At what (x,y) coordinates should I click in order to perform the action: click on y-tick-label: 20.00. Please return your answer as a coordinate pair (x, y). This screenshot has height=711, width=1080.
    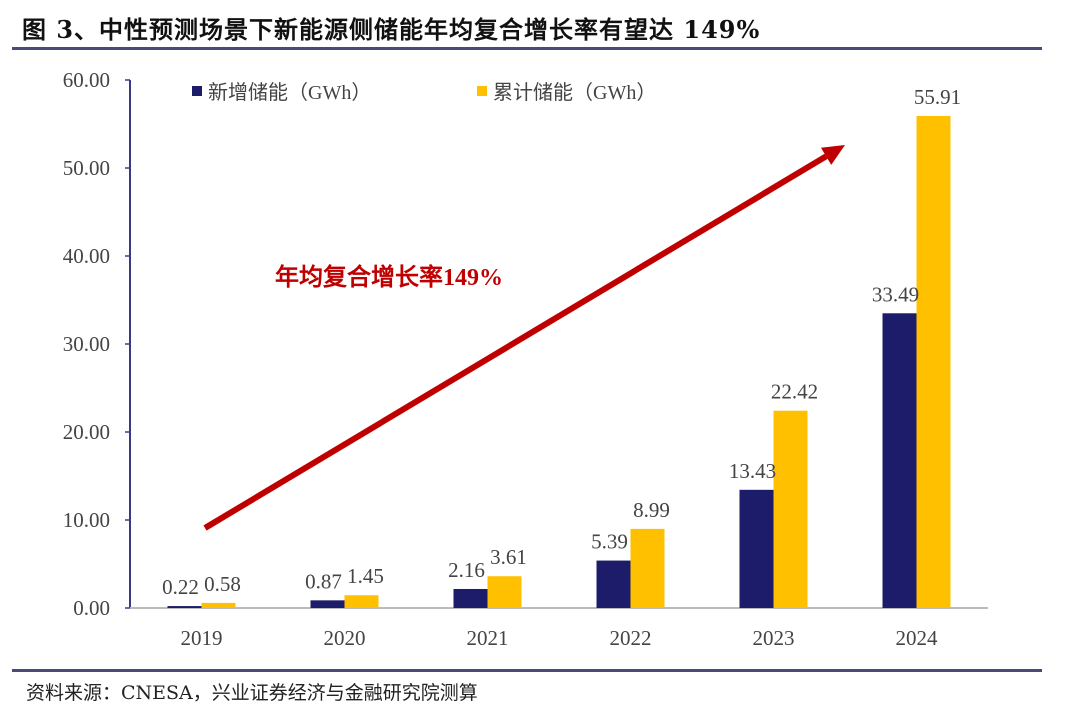
    Looking at the image, I should click on (86, 432).